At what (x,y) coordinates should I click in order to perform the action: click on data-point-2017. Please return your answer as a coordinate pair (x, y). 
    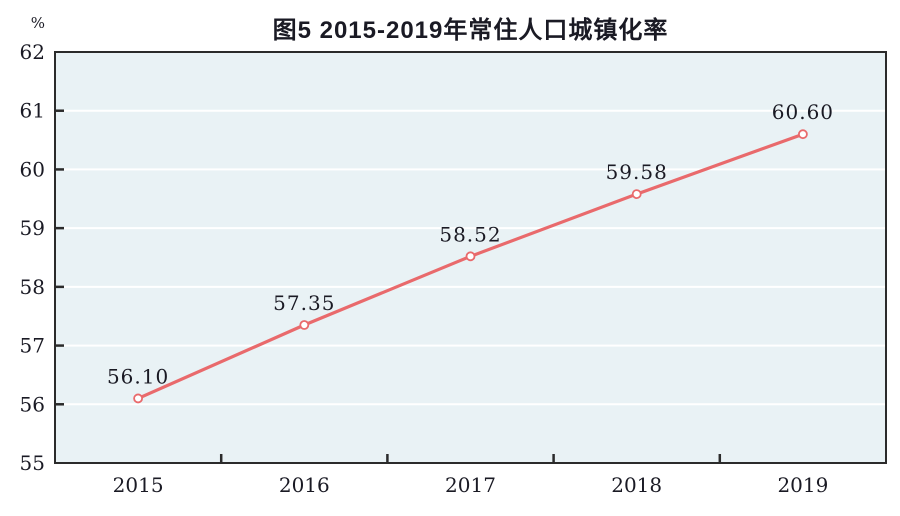
    Looking at the image, I should click on (470, 256).